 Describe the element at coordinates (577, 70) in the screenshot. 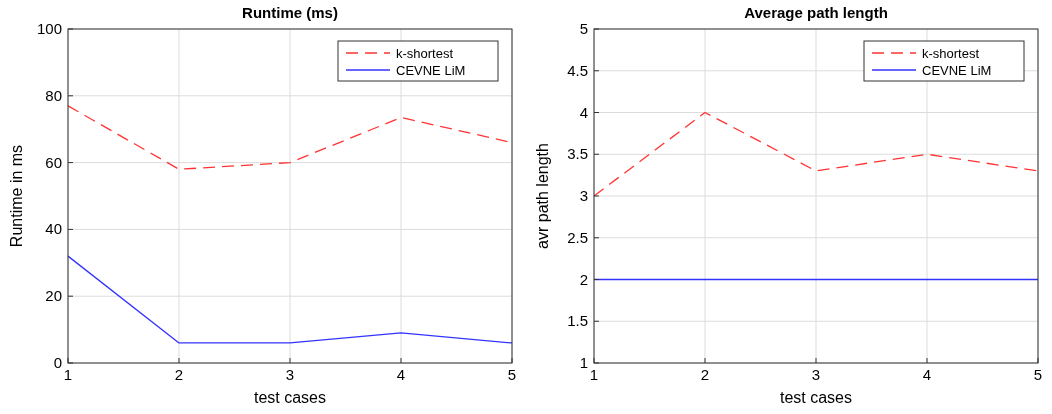

I see `y-tick-label: 4.5` at that location.